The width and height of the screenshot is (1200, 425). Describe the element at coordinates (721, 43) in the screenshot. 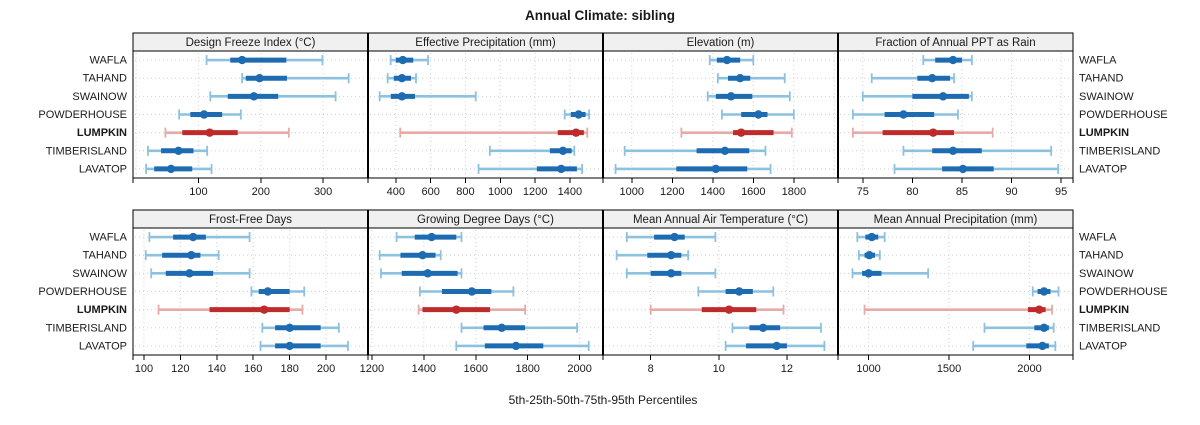

I see `panel-strip-title: Elevation (m)` at that location.